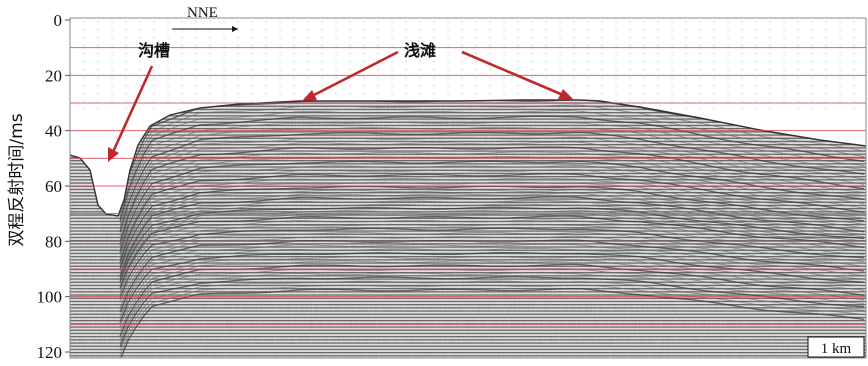  Describe the element at coordinates (53, 241) in the screenshot. I see `y-tick-label: 80` at that location.